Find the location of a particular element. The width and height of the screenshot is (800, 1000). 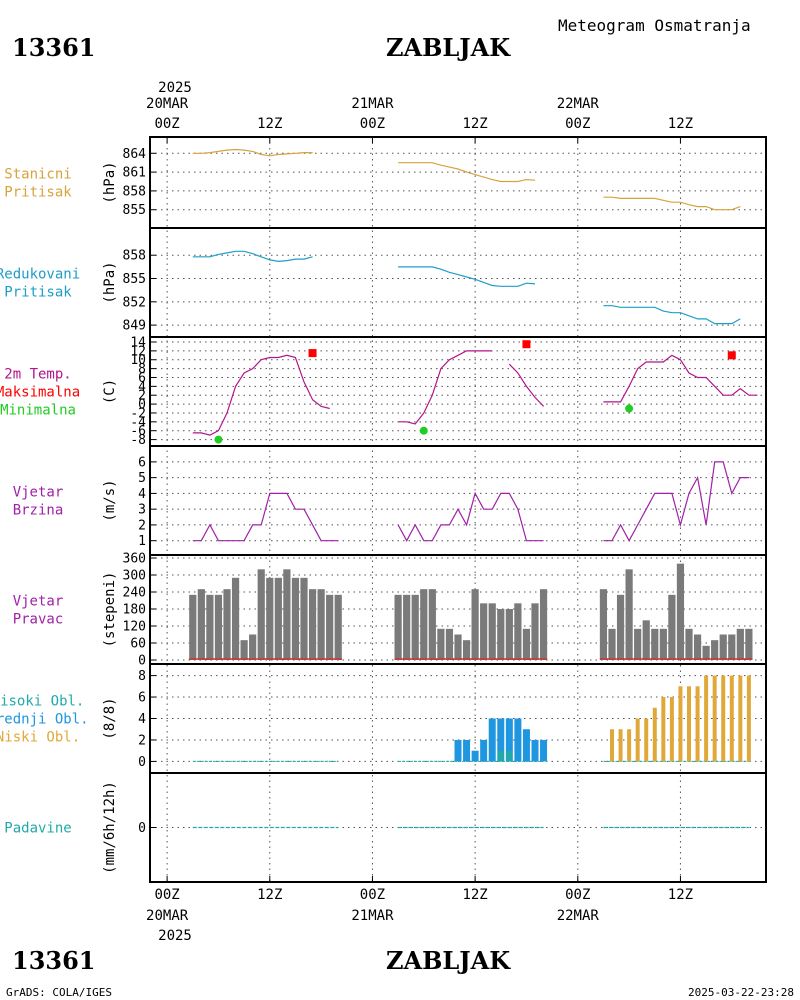

y-tick-label: 852 is located at coordinates (134, 302).